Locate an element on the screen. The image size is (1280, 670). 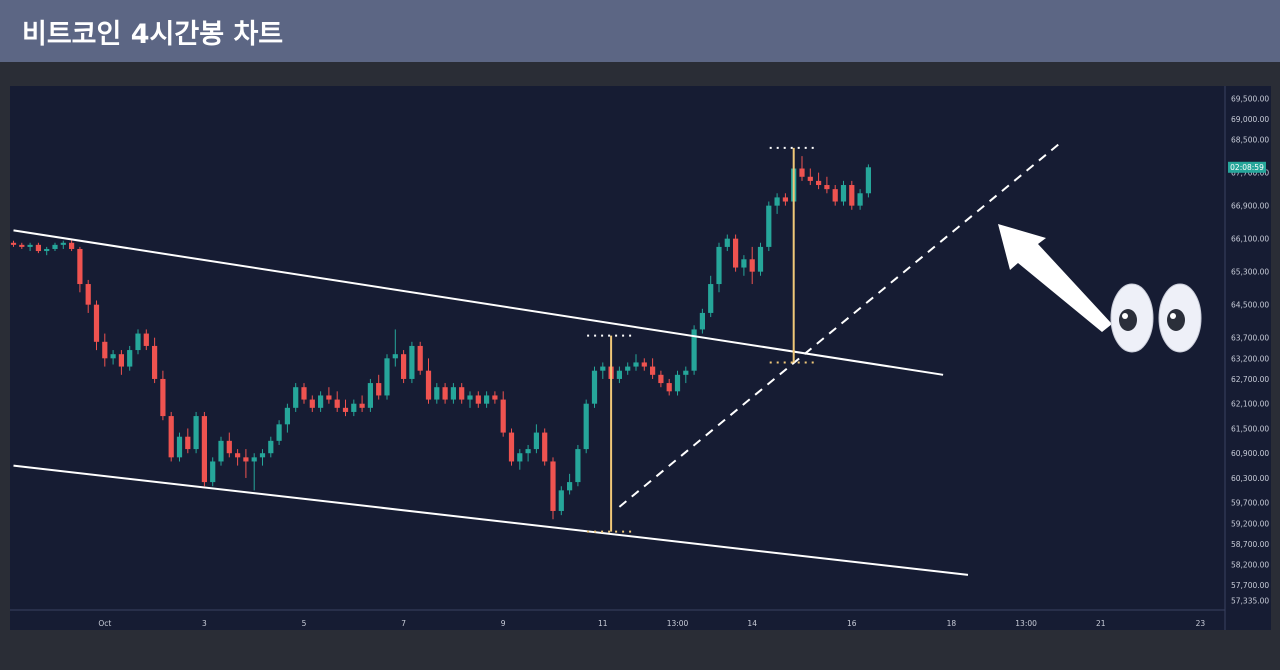
price-tick-label: 66,100.00 is located at coordinates (1250, 239).